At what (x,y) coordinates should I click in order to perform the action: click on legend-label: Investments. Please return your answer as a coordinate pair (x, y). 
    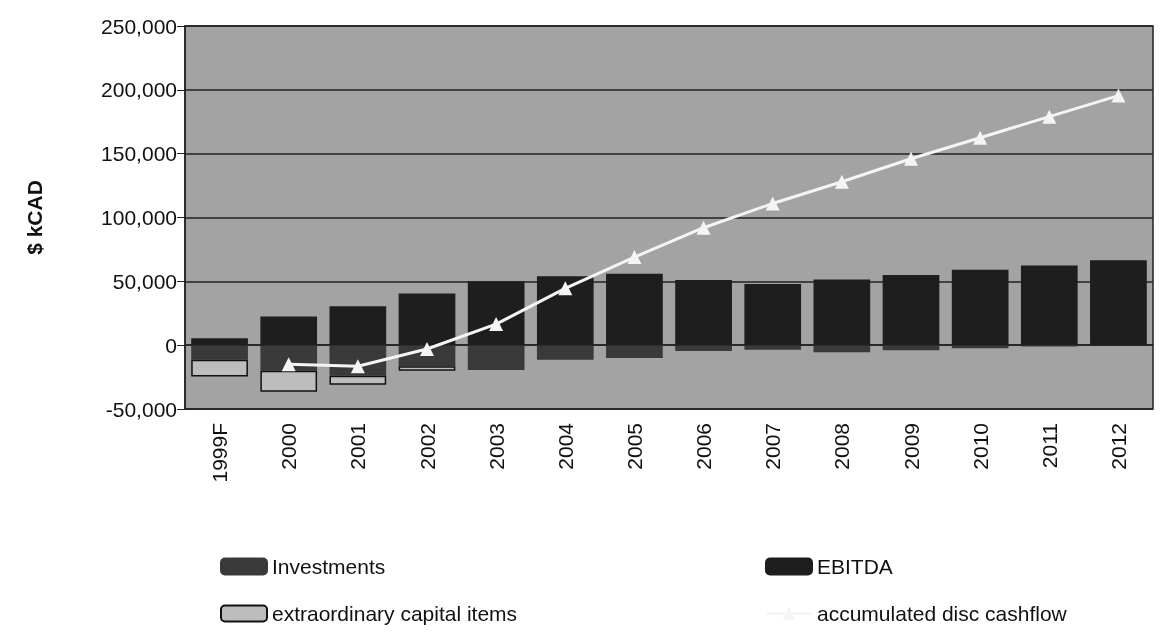
    Looking at the image, I should click on (329, 566).